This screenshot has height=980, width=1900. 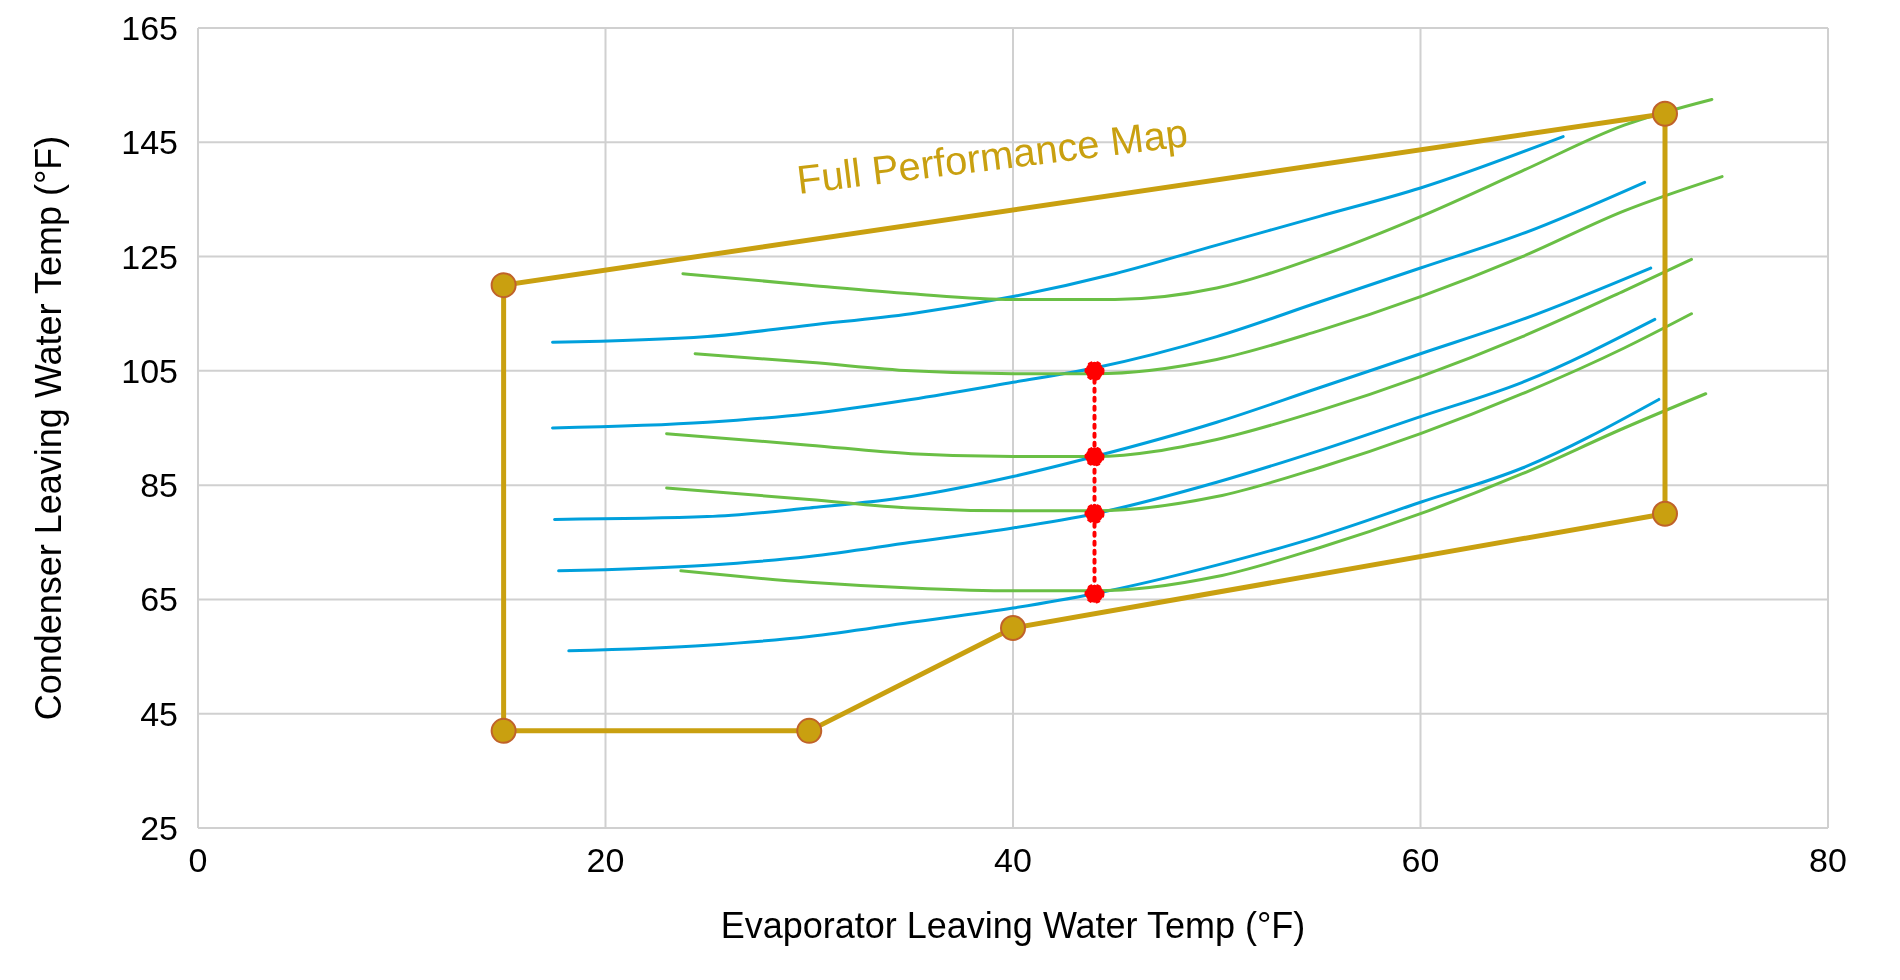 I want to click on x-axis-title: Evaporator Leaving Water Temp (°F), so click(x=1013, y=925).